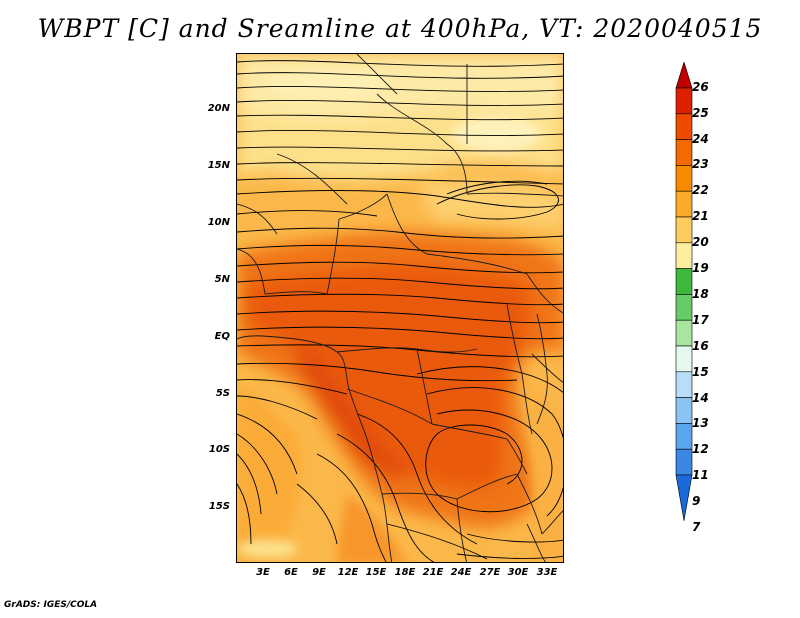 This screenshot has height=618, width=800. I want to click on lat-label: 15S, so click(219, 506).